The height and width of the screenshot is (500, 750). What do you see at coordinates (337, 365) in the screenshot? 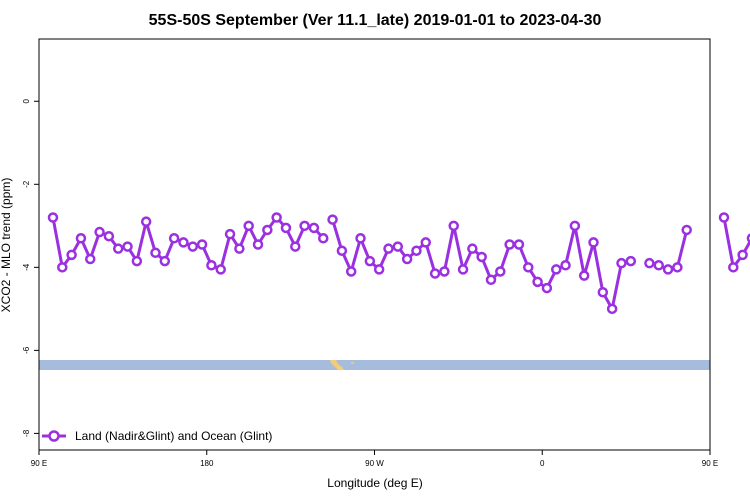
I see `land-patch` at bounding box center [337, 365].